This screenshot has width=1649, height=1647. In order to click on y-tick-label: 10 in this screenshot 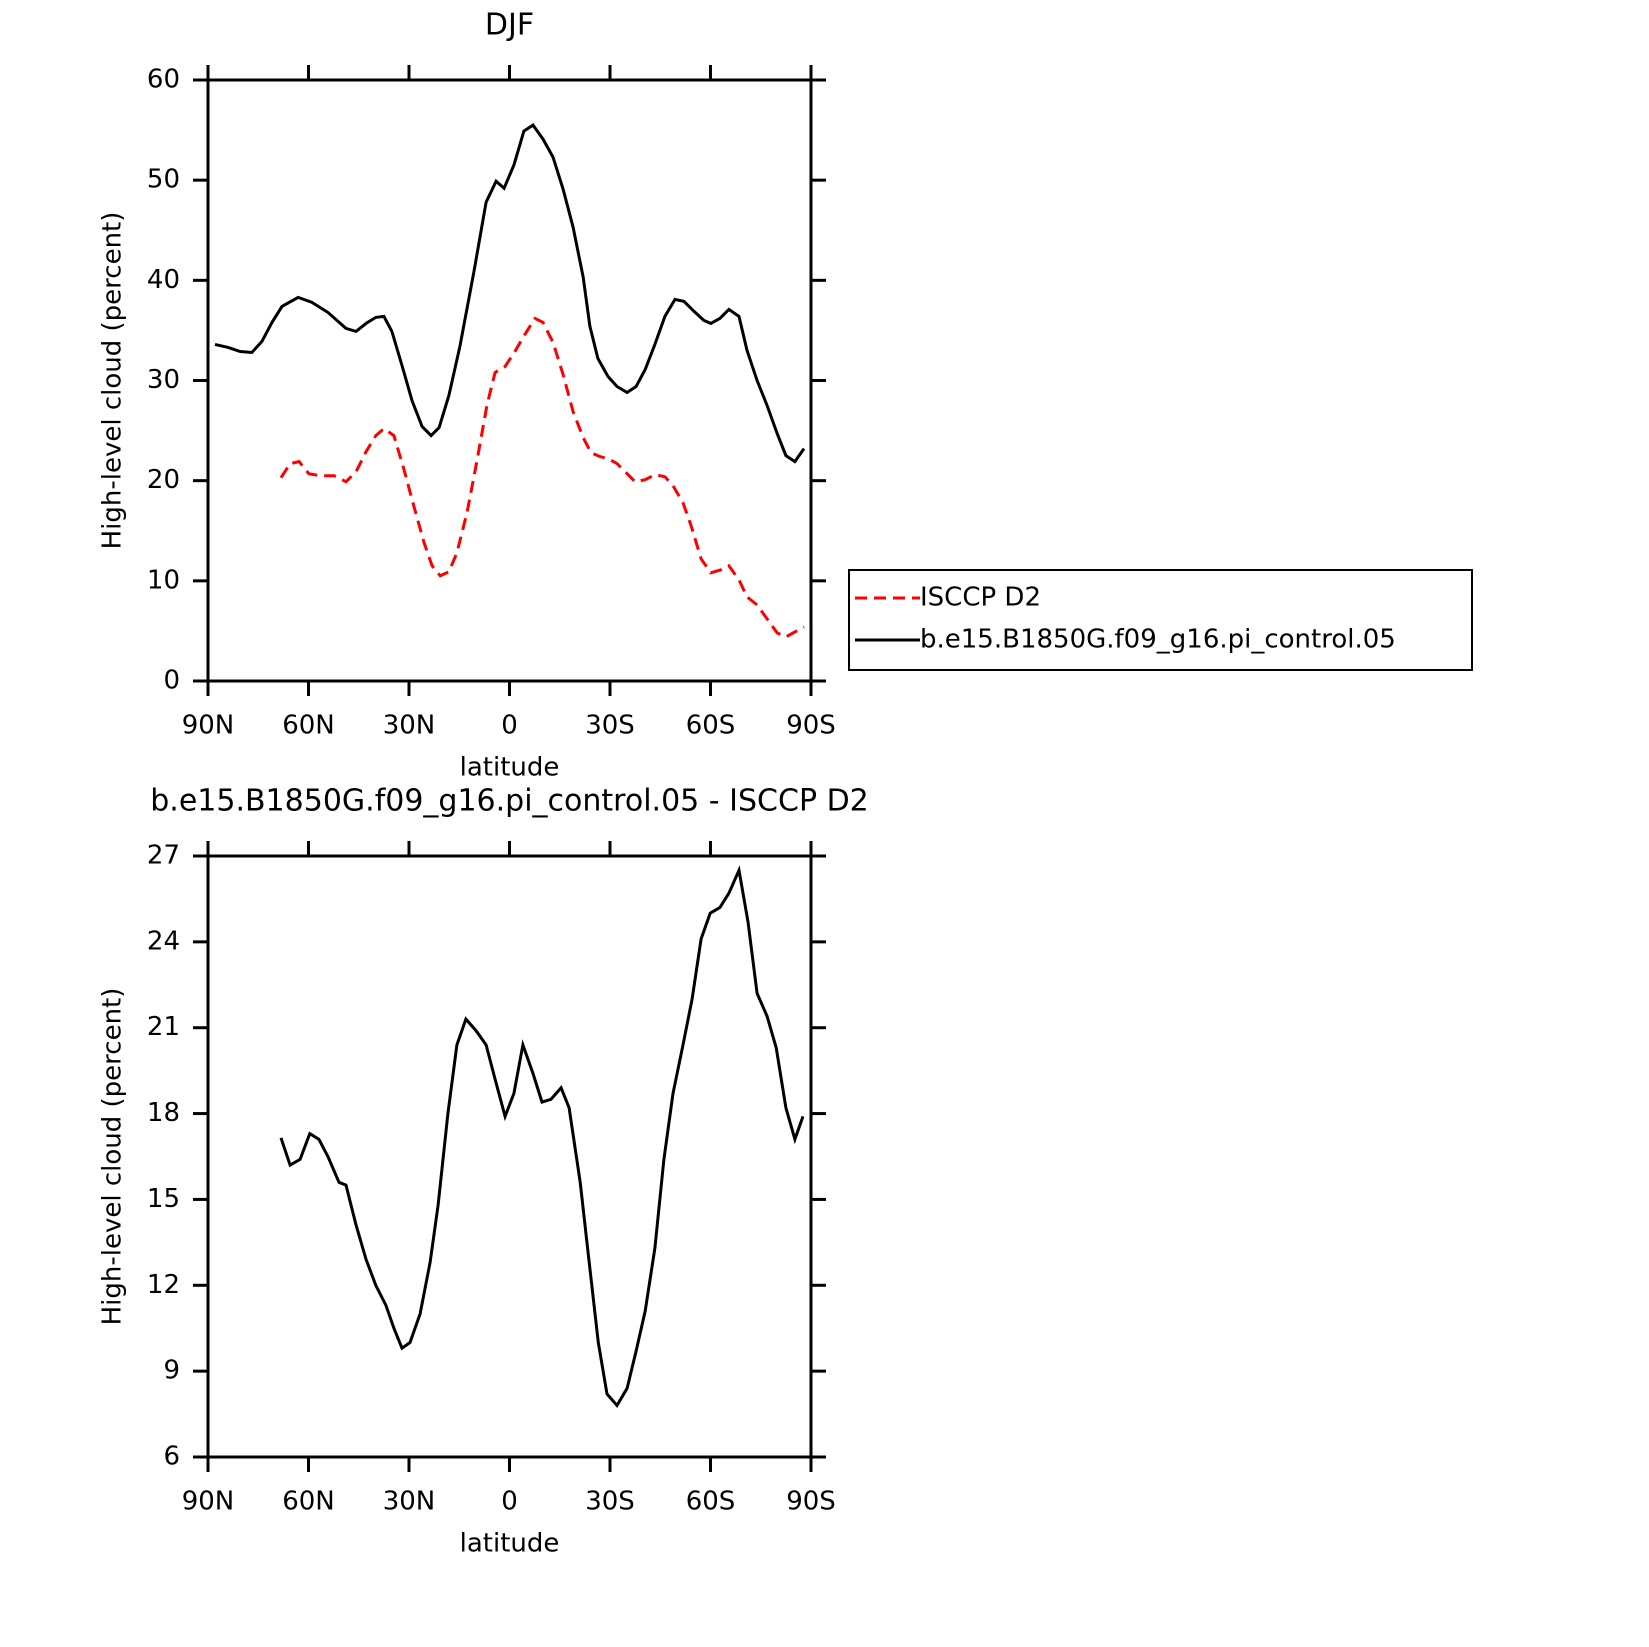, I will do `click(163, 580)`.